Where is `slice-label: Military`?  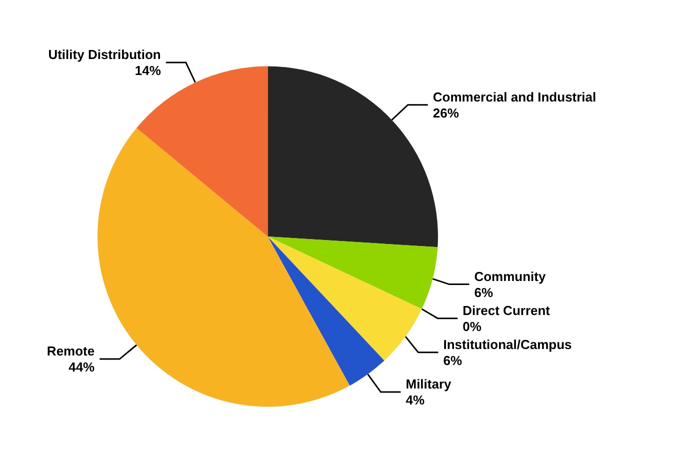
slice-label: Military is located at coordinates (429, 384).